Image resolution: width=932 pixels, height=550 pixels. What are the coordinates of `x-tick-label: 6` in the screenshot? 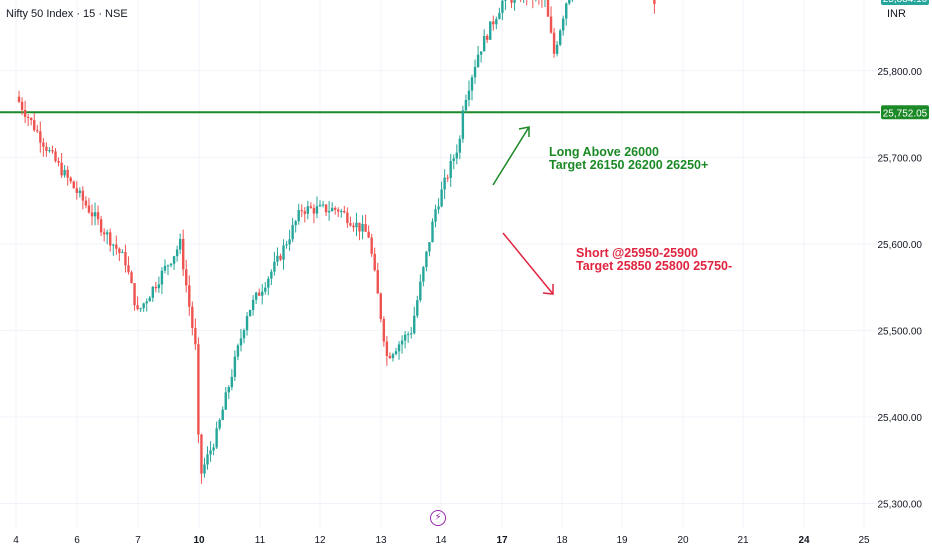 It's located at (77, 540).